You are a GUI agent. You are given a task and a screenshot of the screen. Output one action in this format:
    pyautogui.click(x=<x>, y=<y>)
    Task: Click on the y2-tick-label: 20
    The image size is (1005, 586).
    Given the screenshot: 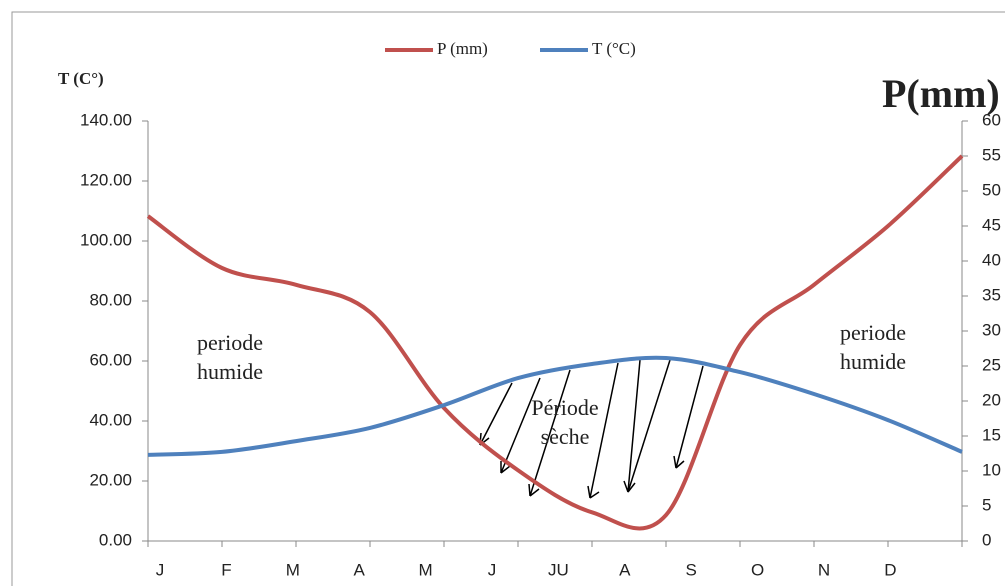 What is the action you would take?
    pyautogui.click(x=991, y=399)
    